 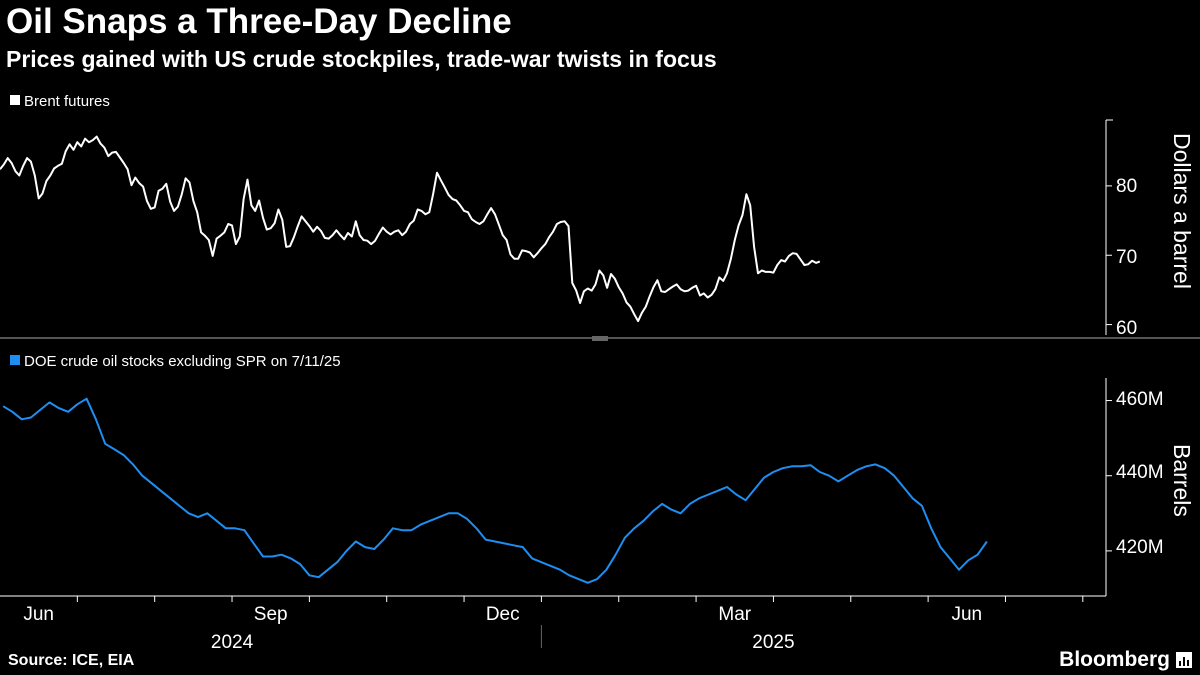 I want to click on brent-legend-swatch, so click(x=15, y=100).